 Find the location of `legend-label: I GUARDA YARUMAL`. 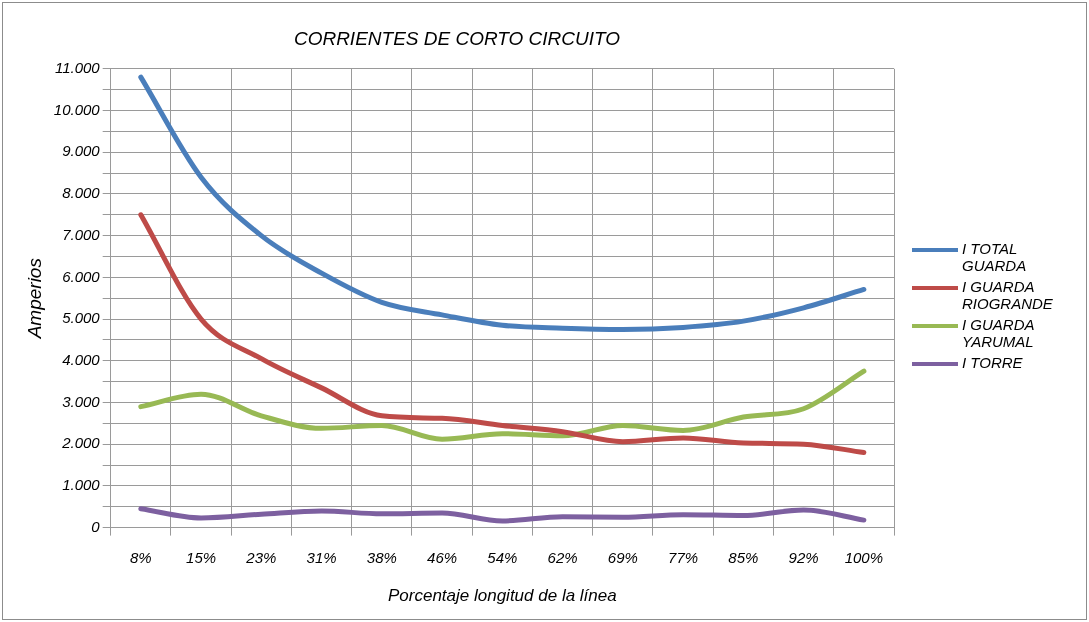

legend-label: I GUARDA YARUMAL is located at coordinates (998, 333).